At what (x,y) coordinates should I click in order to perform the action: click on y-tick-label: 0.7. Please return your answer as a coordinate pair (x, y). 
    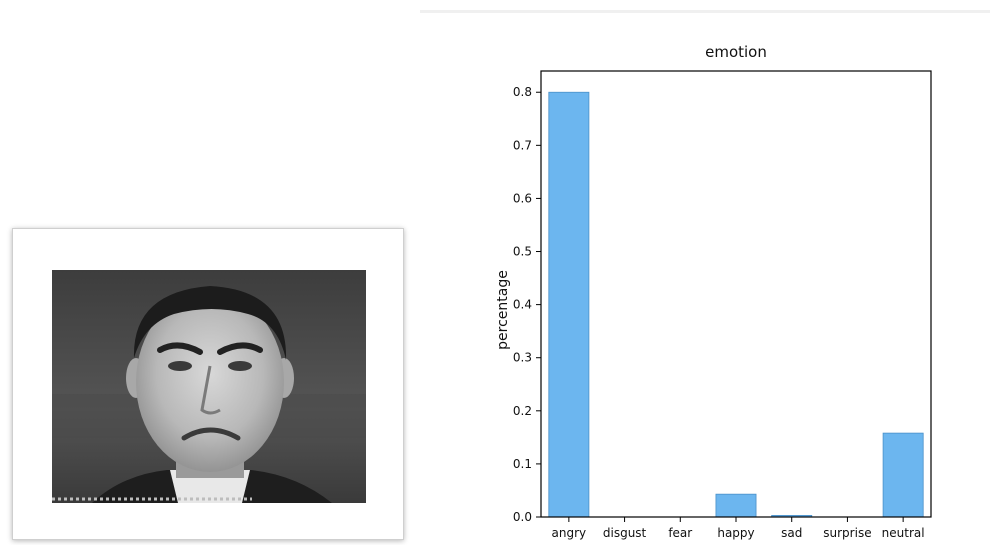
    Looking at the image, I should click on (522, 145).